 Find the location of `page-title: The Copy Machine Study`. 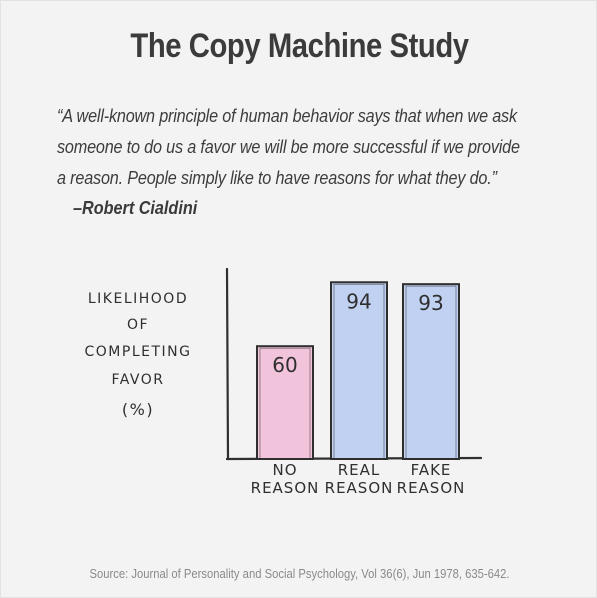

page-title: The Copy Machine Study is located at coordinates (299, 46).